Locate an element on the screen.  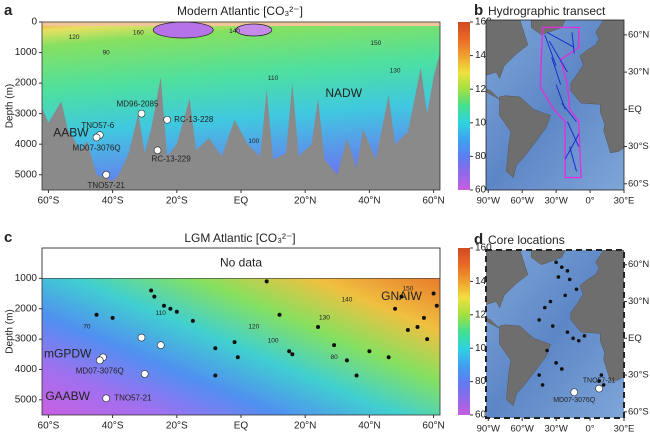
panel-title: Core locations is located at coordinates (526, 240).